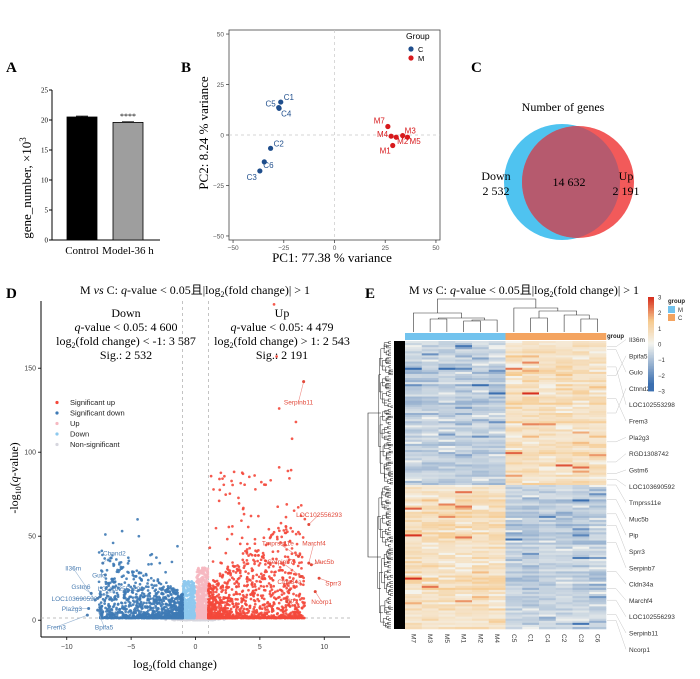 Image resolution: width=700 pixels, height=679 pixels. I want to click on pca-point-label: M7, so click(380, 121).